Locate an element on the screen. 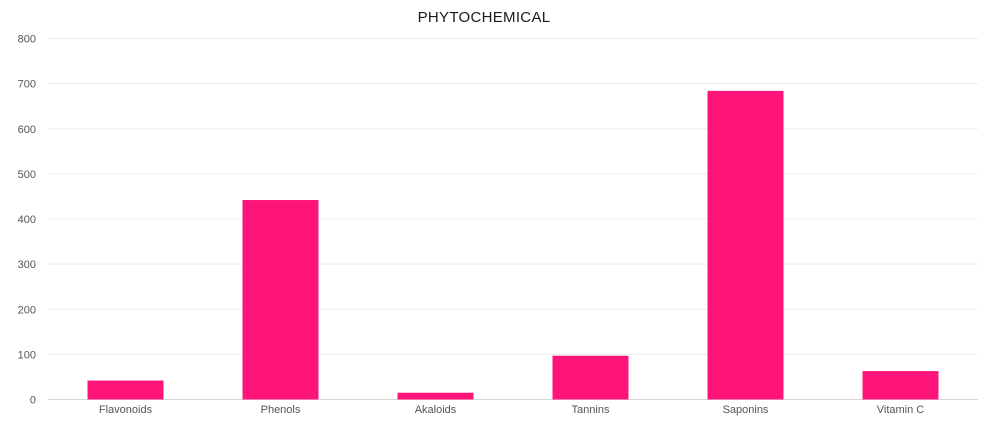 The image size is (981, 422). x-tick-label: Vitamin C is located at coordinates (901, 410).